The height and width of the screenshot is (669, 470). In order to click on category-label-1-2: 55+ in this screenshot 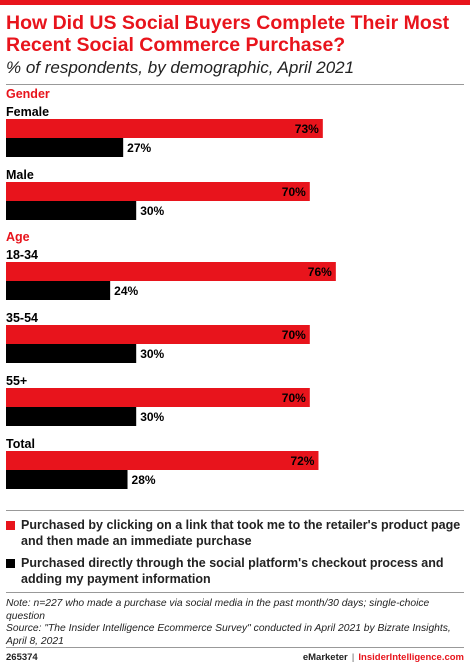, I will do `click(16, 381)`.